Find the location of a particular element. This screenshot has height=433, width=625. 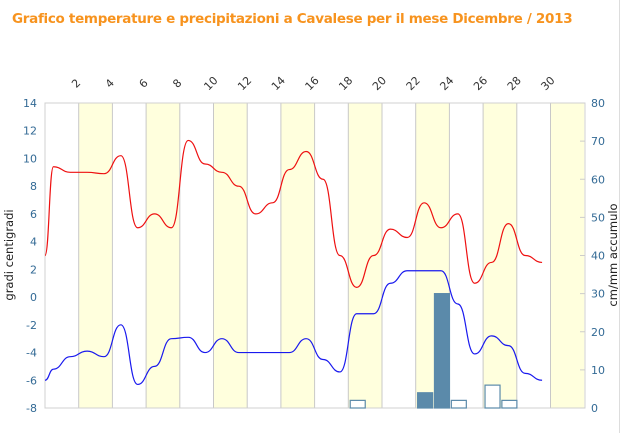

y2-tick-label: 40 is located at coordinates (598, 256).